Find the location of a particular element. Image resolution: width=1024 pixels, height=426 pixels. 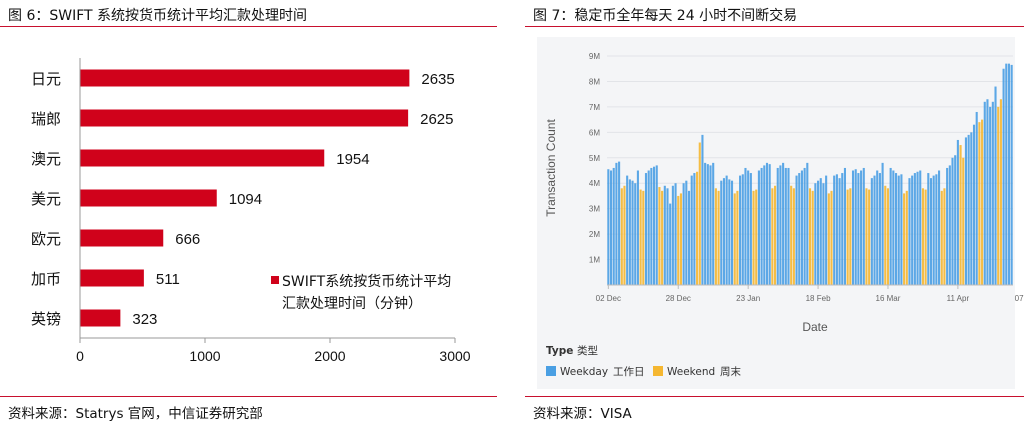

category-label: 加币 is located at coordinates (46, 279).